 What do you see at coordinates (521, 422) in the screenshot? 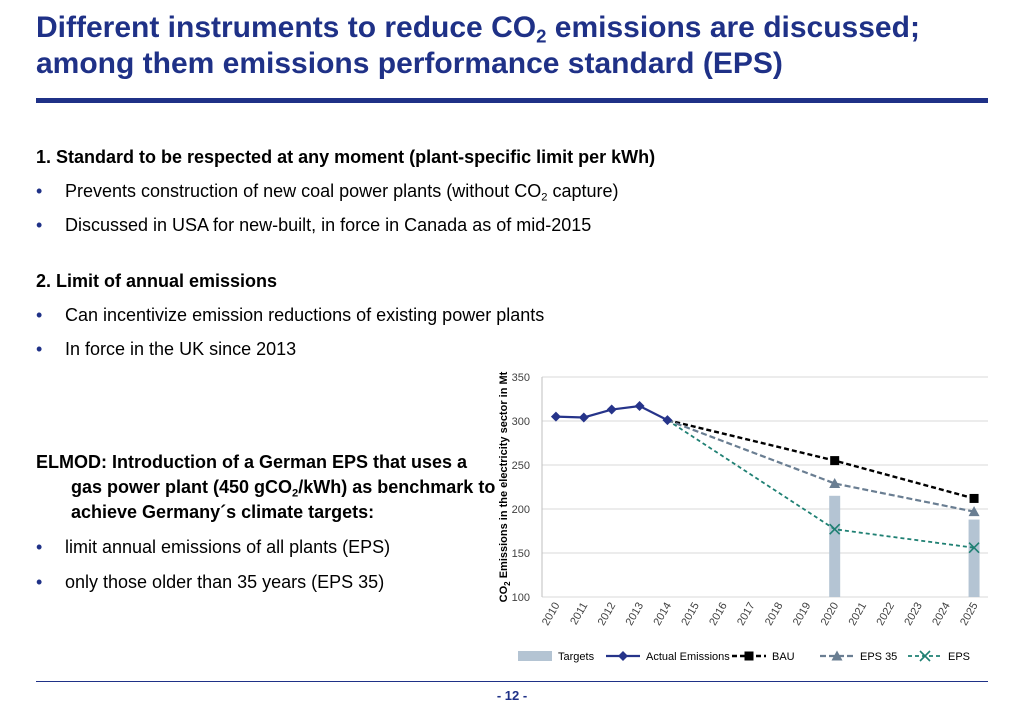
I see `y-tick-label: 300` at bounding box center [521, 422].